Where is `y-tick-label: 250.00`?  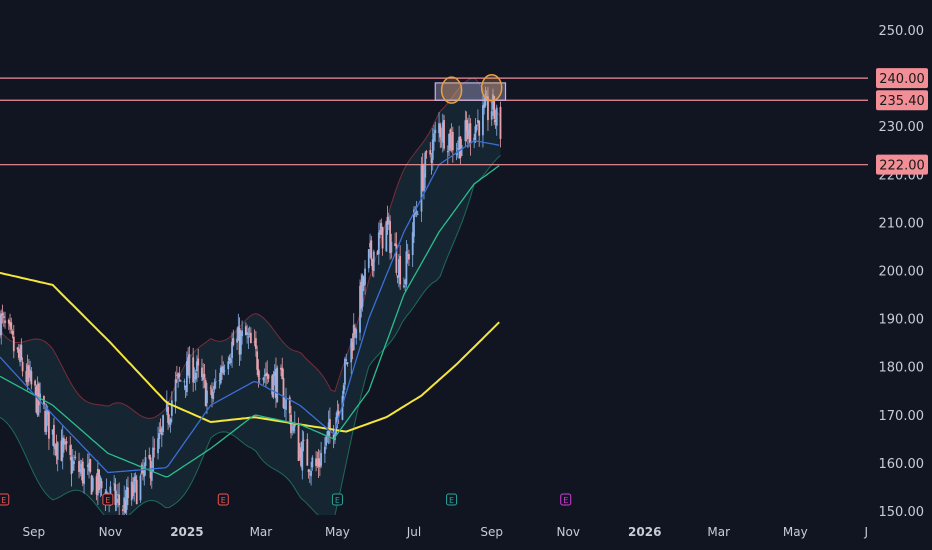
y-tick-label: 250.00 is located at coordinates (902, 31).